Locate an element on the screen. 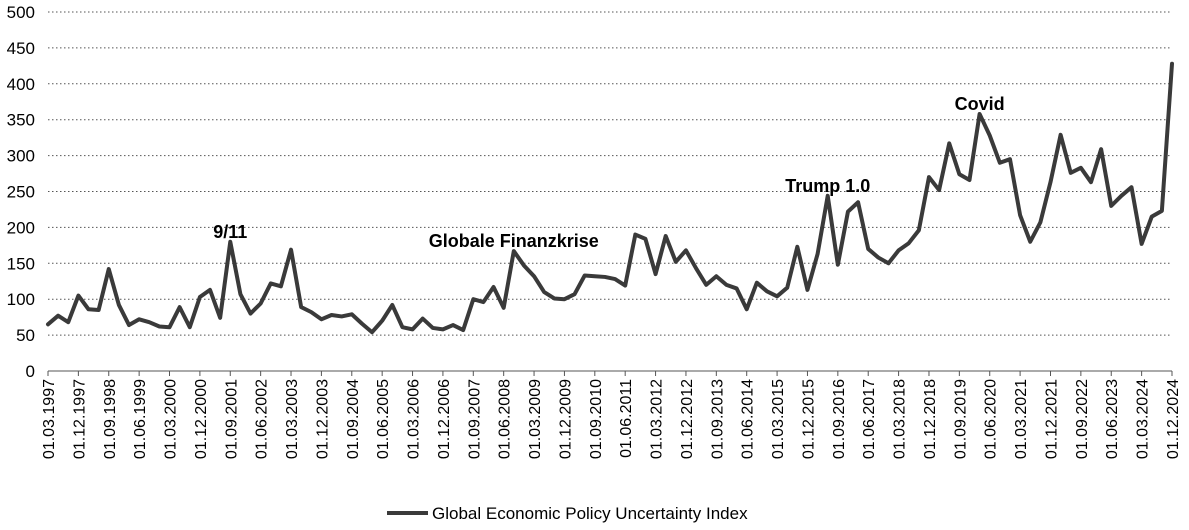 The width and height of the screenshot is (1189, 530). x-tick-label: 01.12.2024 is located at coordinates (1173, 419).